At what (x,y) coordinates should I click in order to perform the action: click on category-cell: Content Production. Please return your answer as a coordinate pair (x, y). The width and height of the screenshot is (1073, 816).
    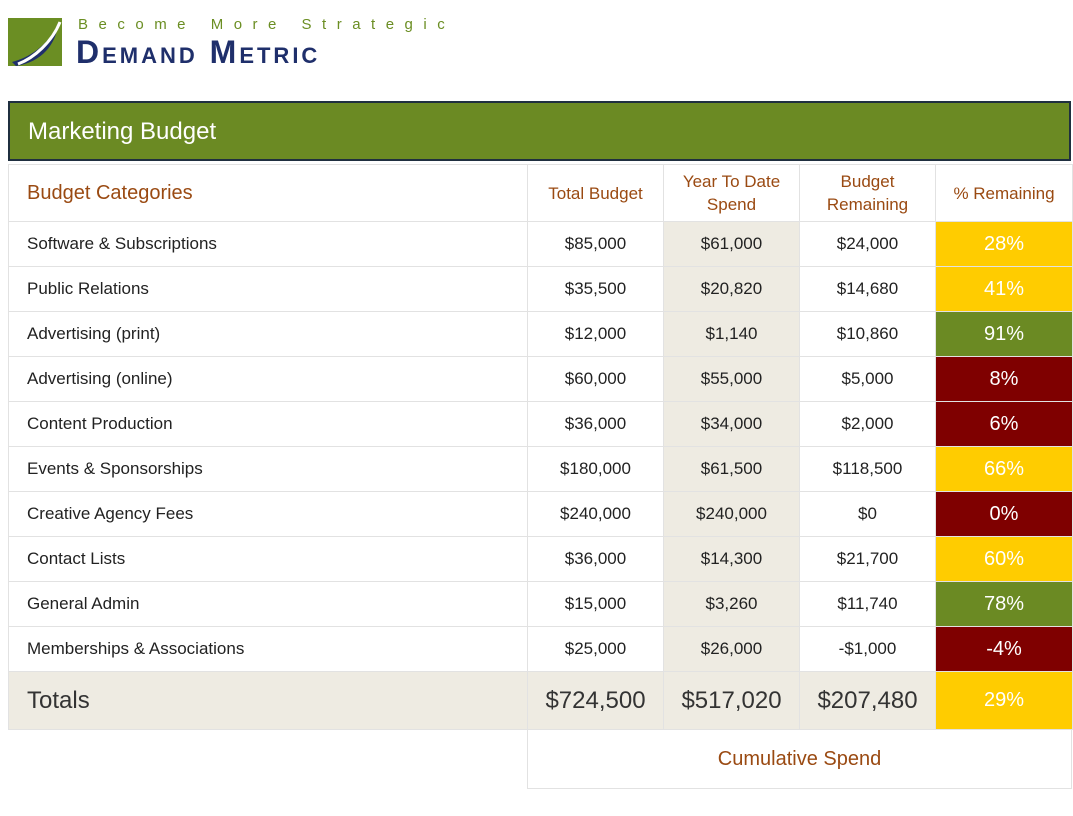
    Looking at the image, I should click on (268, 424).